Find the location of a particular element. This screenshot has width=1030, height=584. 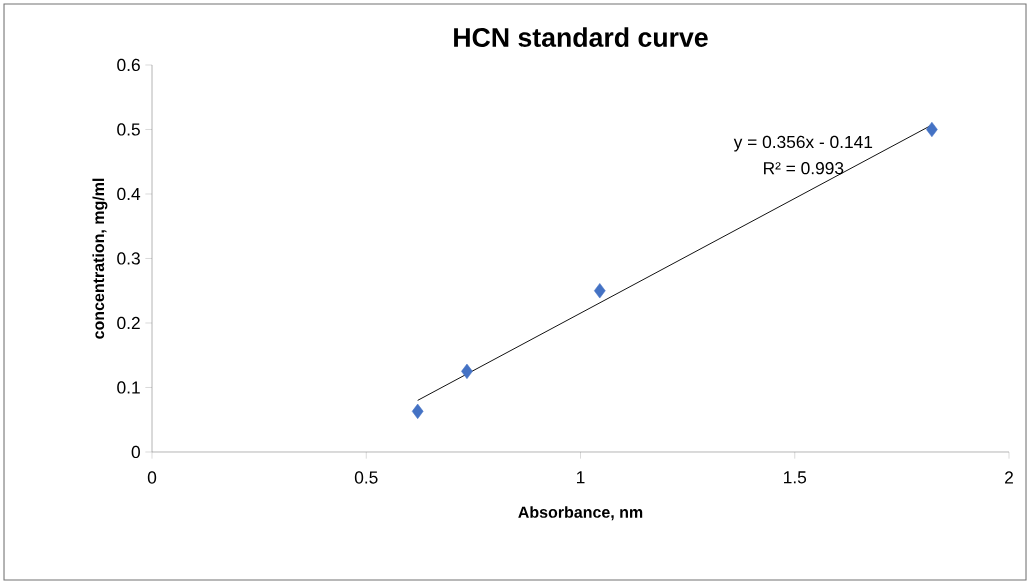

x-tick-label: 1 is located at coordinates (581, 477).